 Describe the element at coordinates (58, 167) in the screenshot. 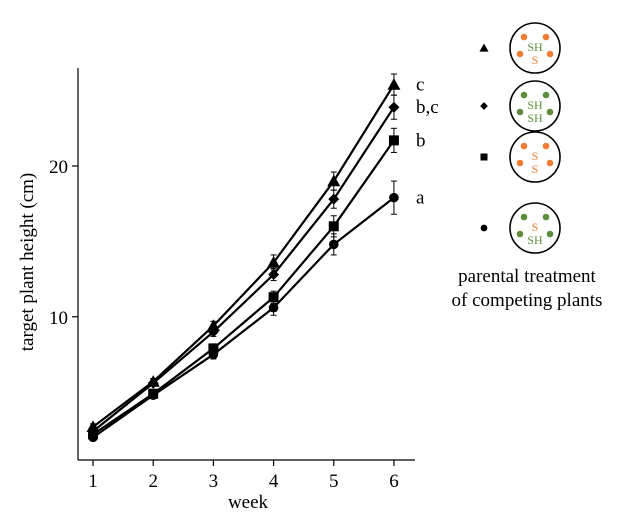

I see `y-tick-label: 20` at that location.